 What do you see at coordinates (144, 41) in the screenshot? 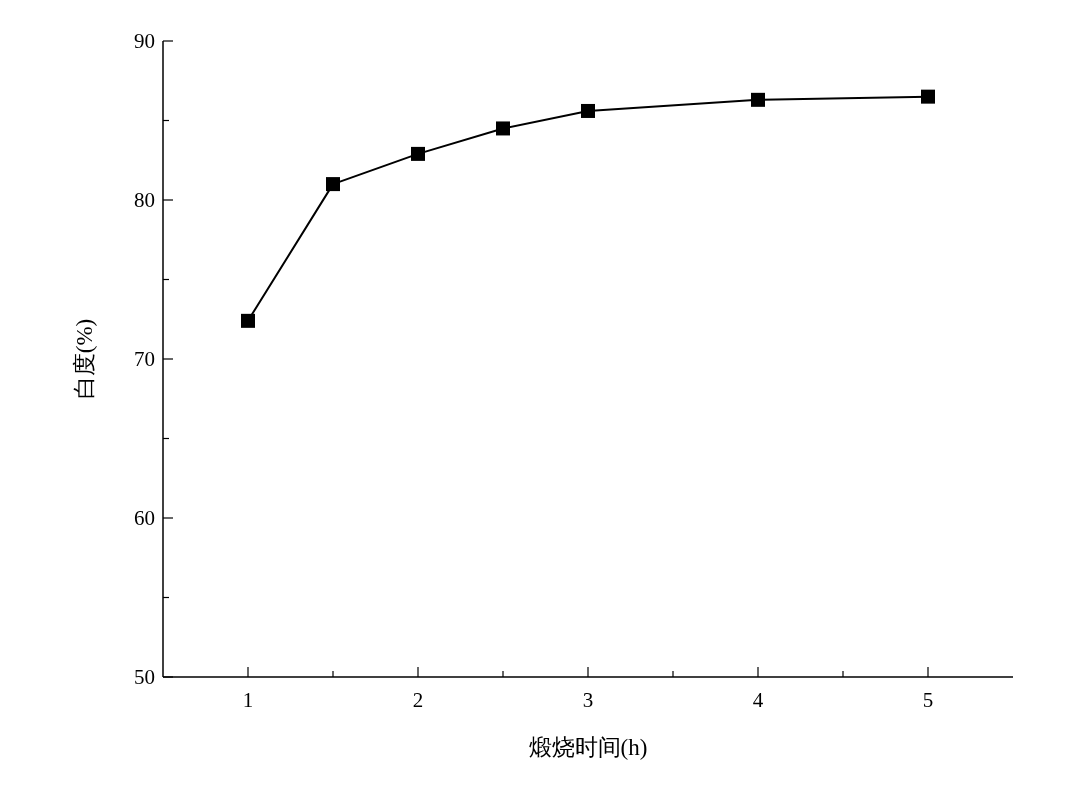
I see `y-tick-label: 90` at bounding box center [144, 41].